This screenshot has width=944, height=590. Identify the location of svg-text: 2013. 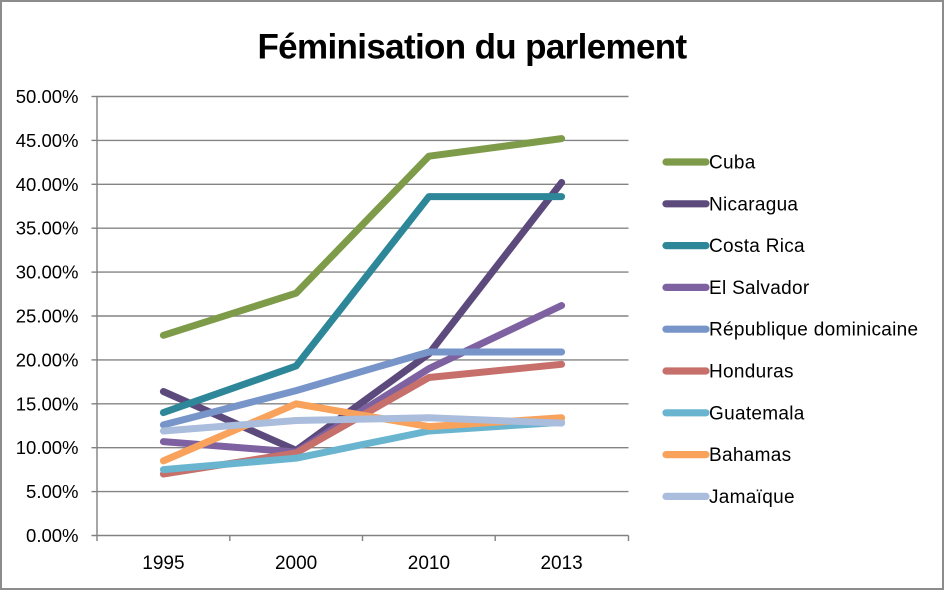
(561, 563).